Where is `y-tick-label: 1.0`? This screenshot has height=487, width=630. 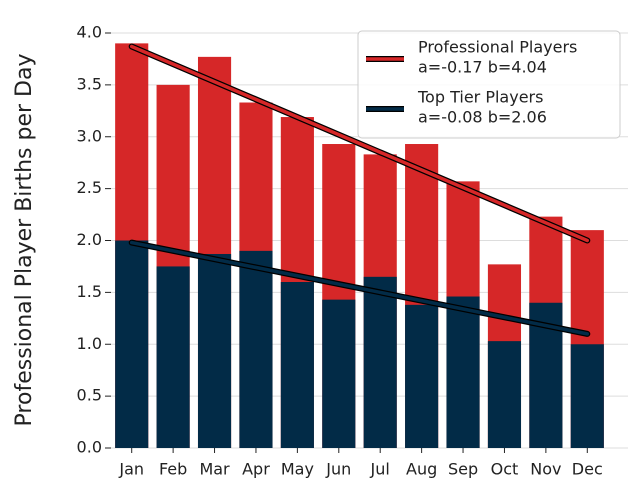
y-tick-label: 1.0 is located at coordinates (89, 343).